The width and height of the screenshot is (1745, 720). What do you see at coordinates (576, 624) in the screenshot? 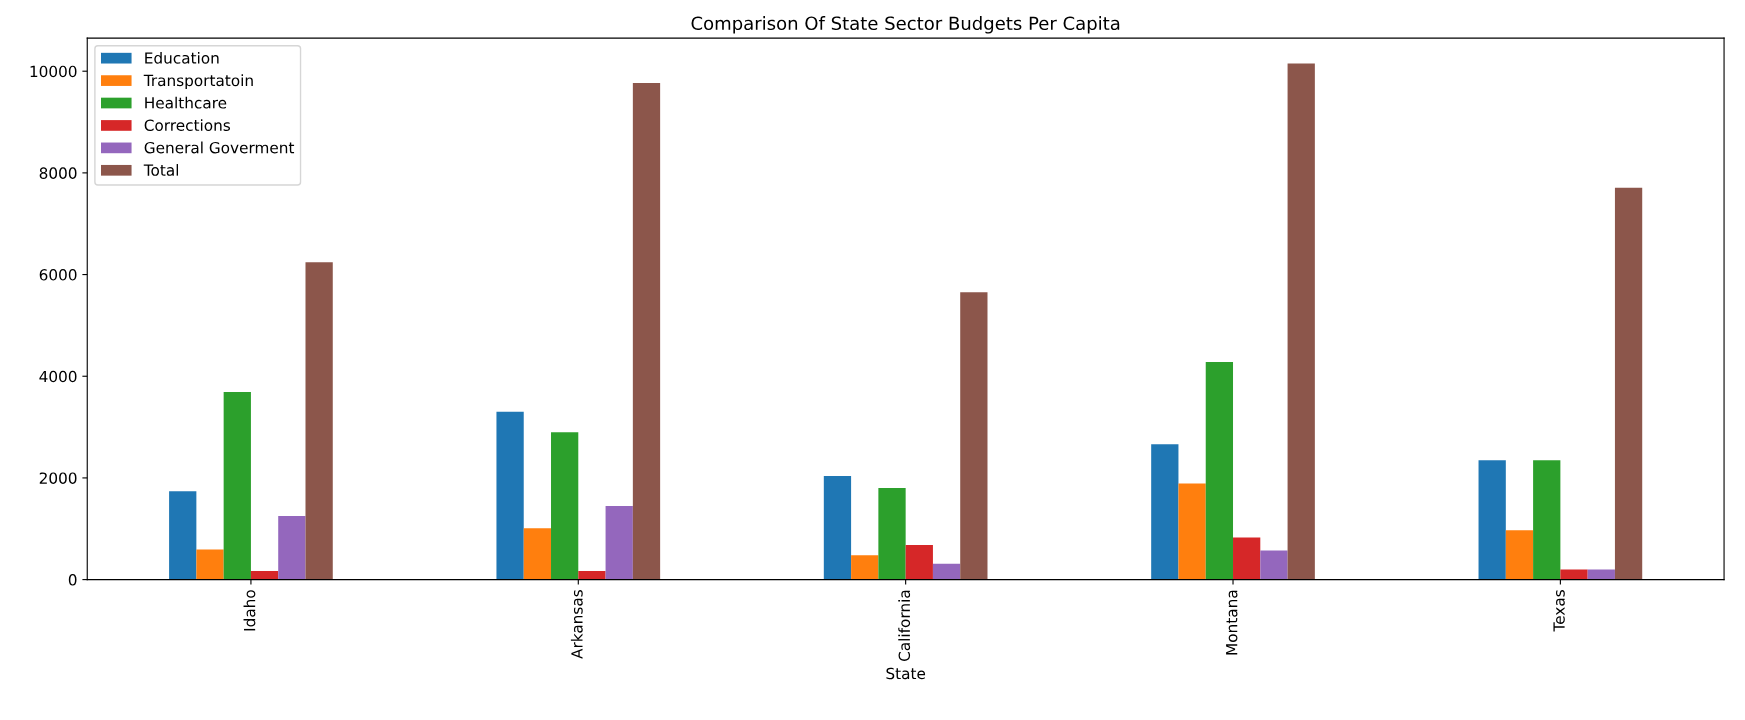
I see `x-tick-label: Arkansas` at bounding box center [576, 624].